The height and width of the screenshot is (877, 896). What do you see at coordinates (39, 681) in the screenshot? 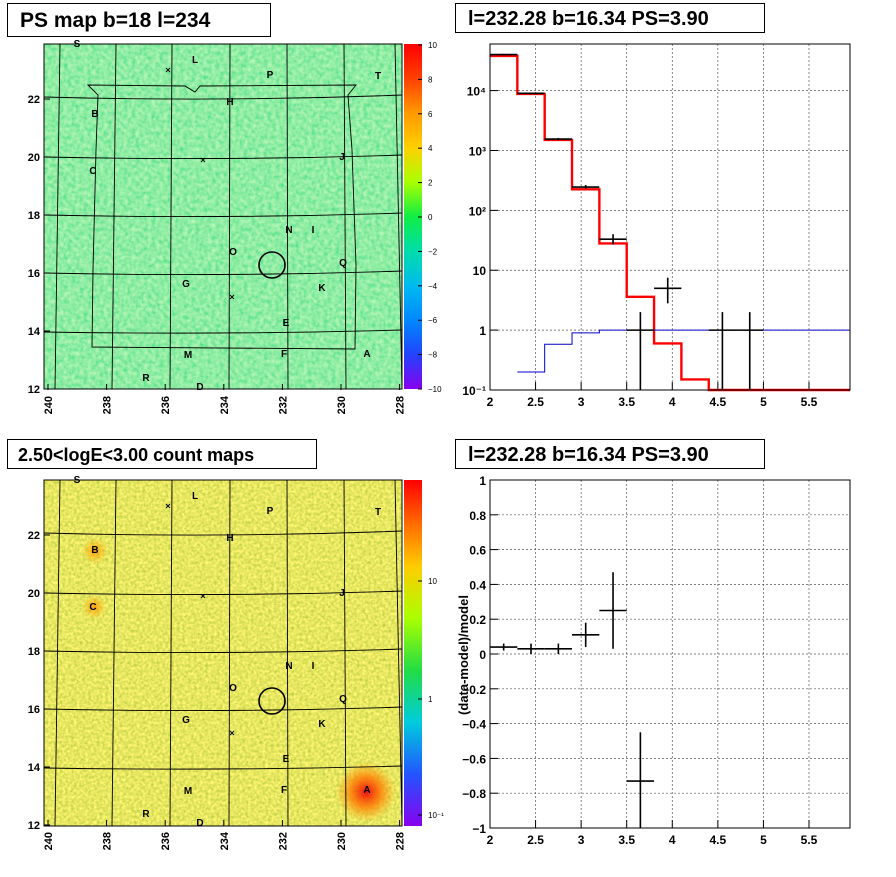
I see `count-map-y-ticks: 12 14 16 18 20 22` at bounding box center [39, 681].